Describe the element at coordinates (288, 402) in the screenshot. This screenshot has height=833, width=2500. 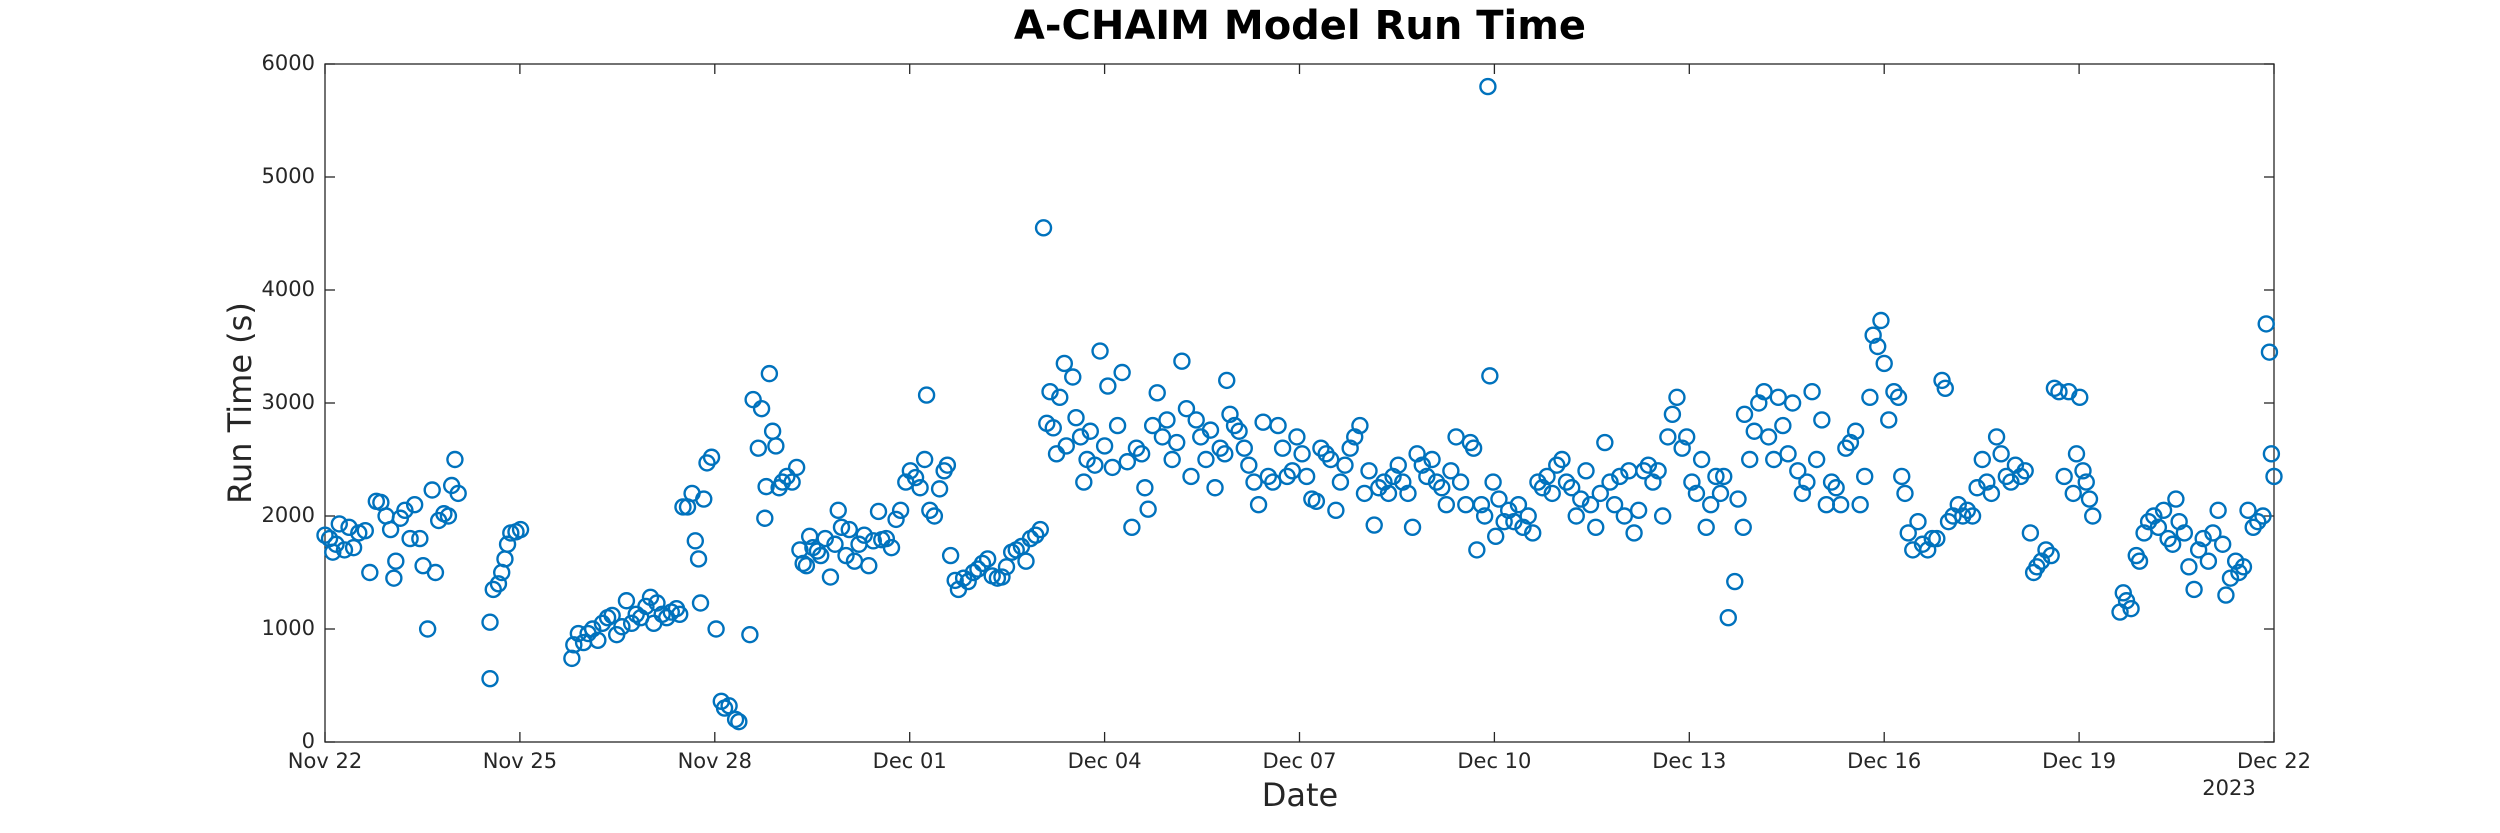
I see `y-tick-label: 3000` at that location.